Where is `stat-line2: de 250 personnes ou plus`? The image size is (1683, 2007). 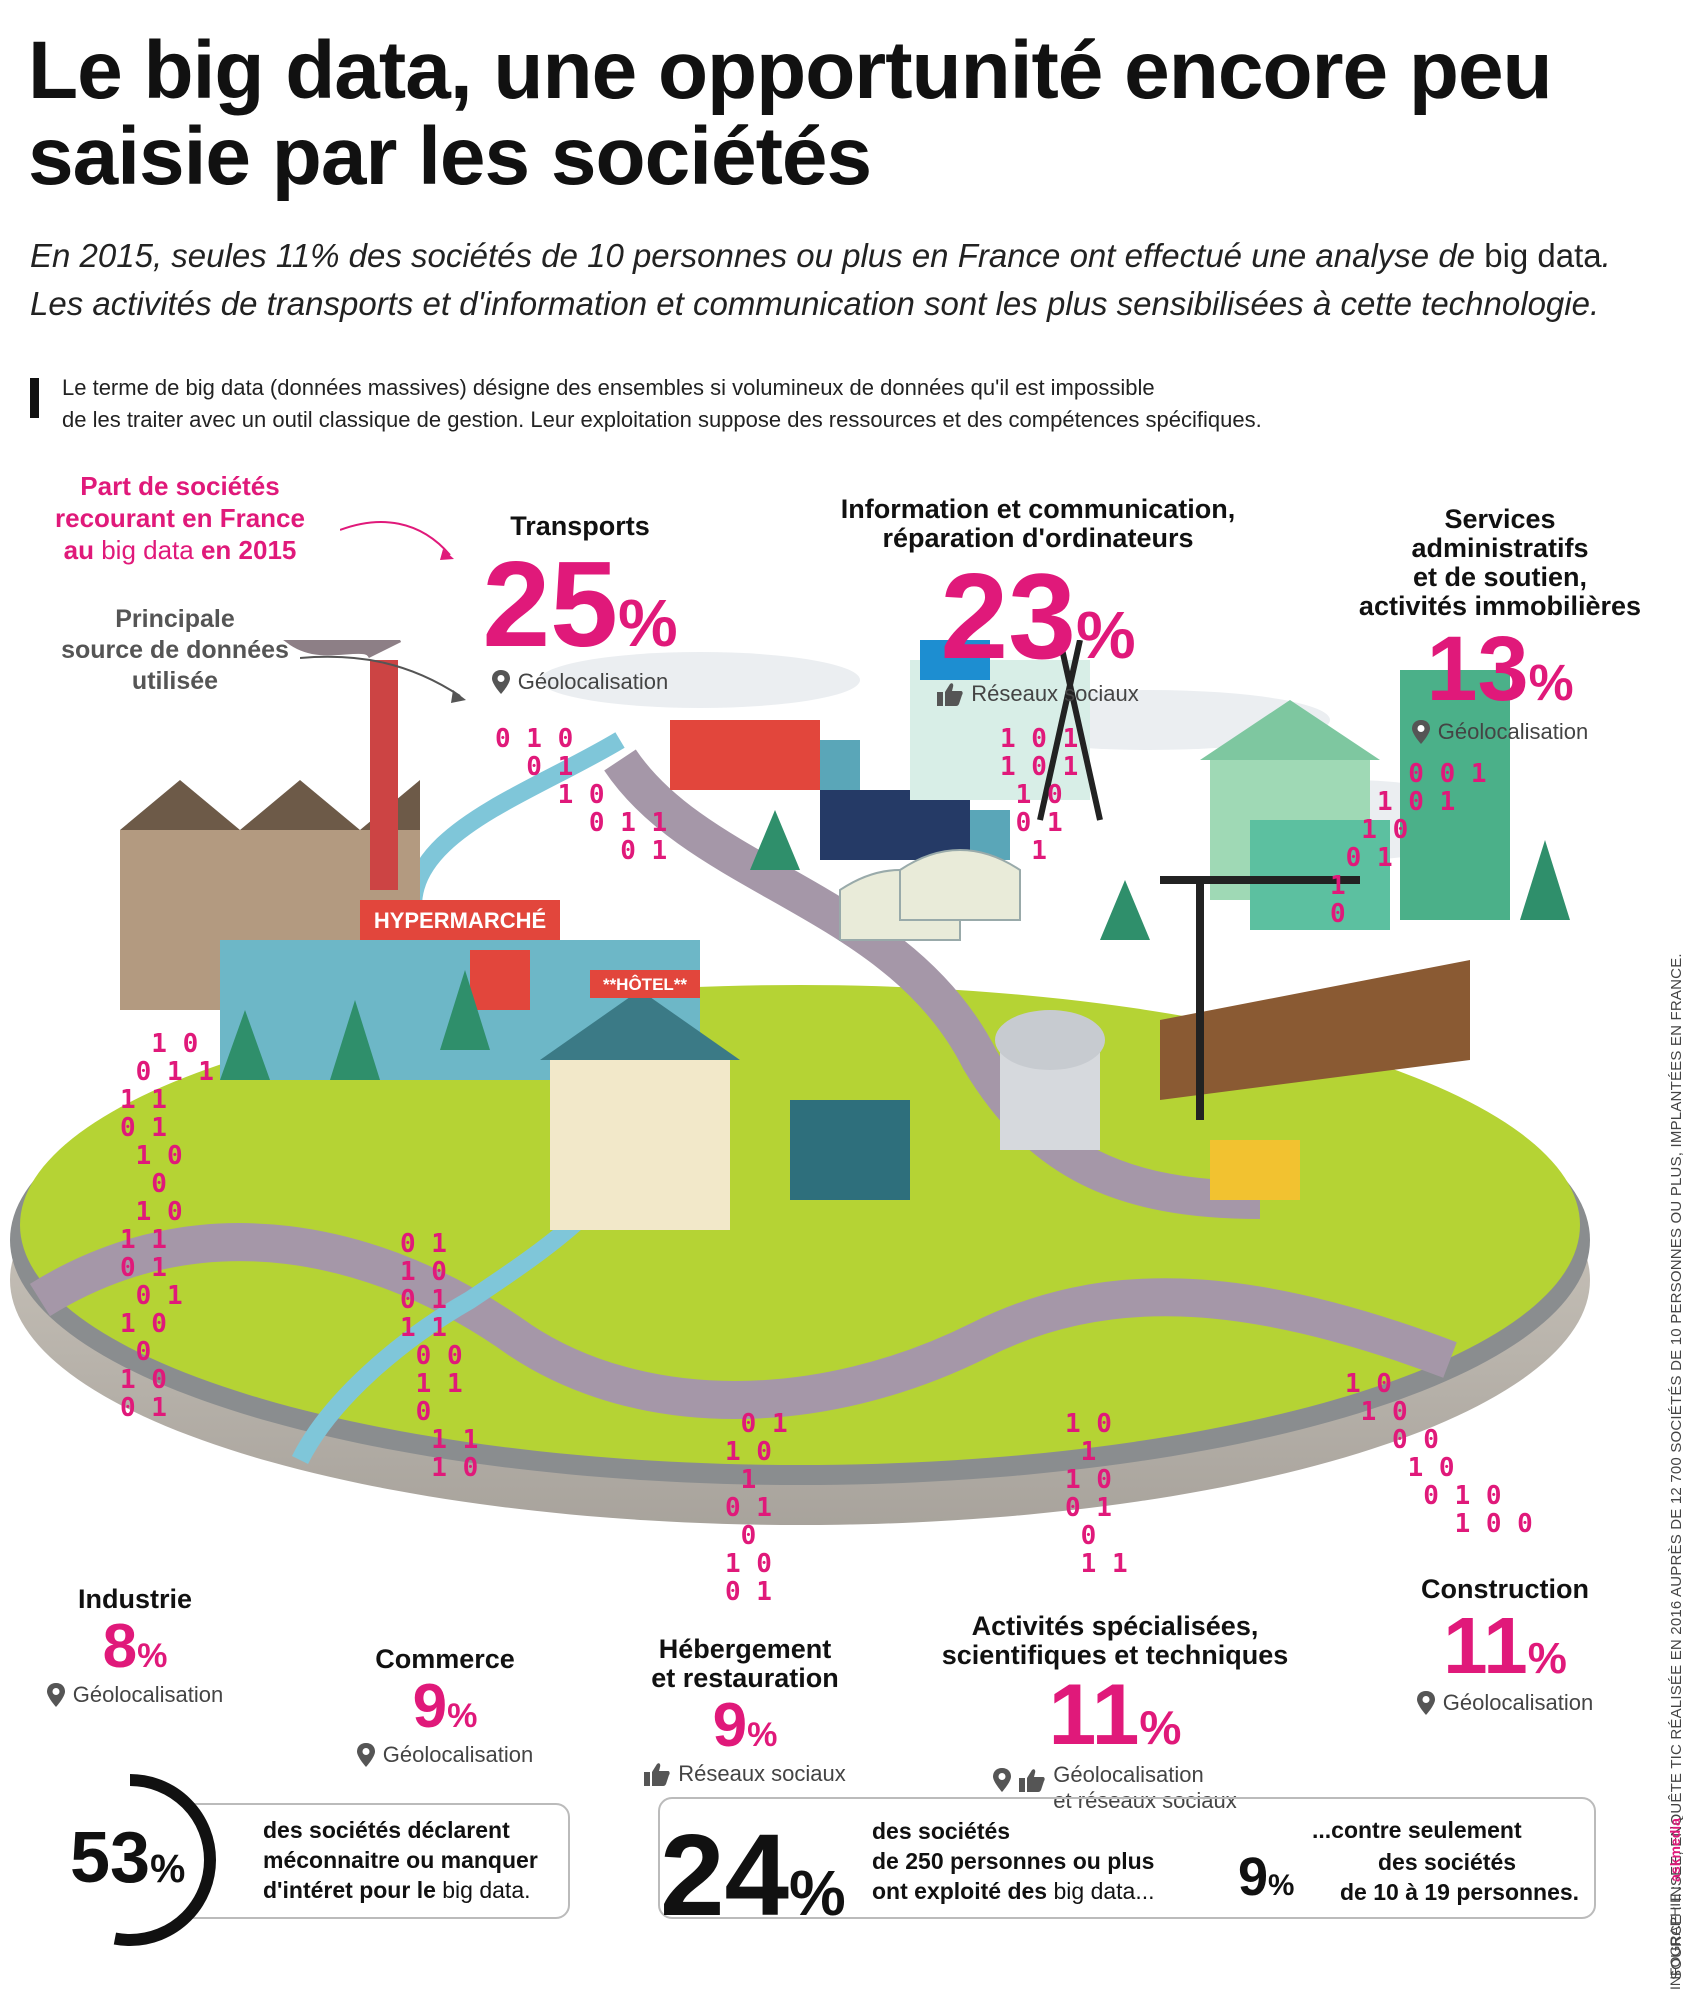 stat-line2: de 250 personnes ou plus is located at coordinates (1013, 1861).